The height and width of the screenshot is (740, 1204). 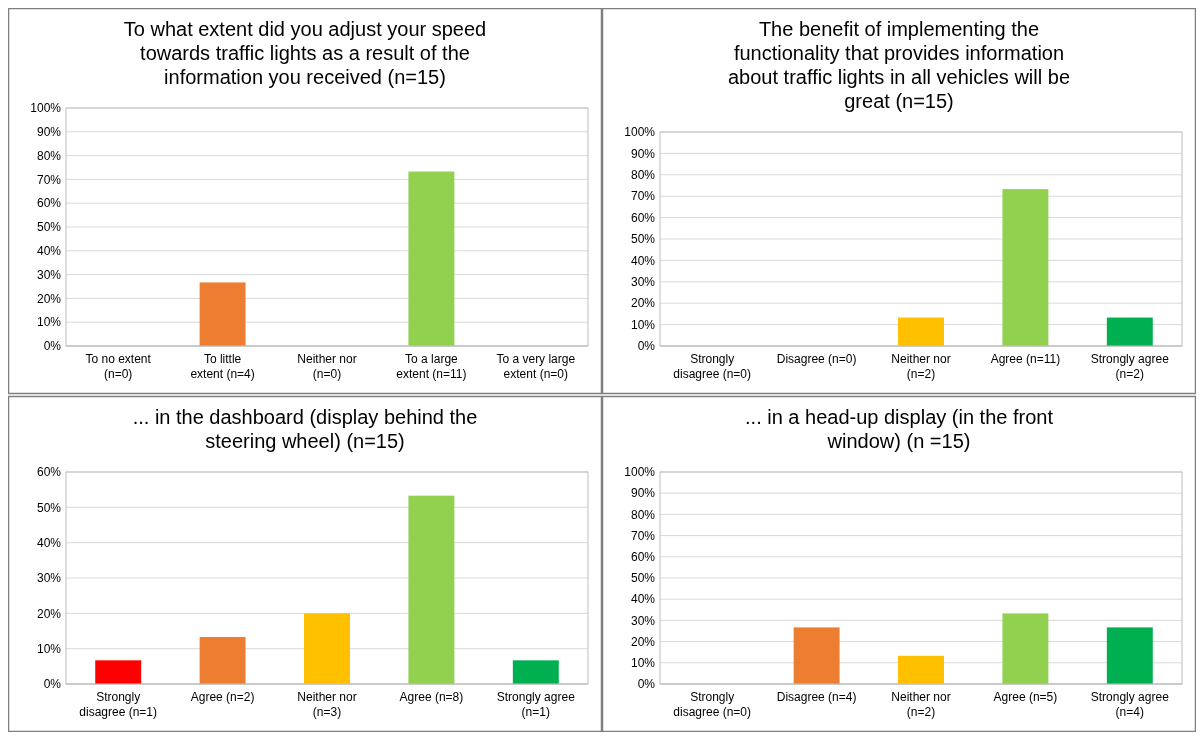 I want to click on x-tick-label: To a very large extent (n=0), so click(x=536, y=366).